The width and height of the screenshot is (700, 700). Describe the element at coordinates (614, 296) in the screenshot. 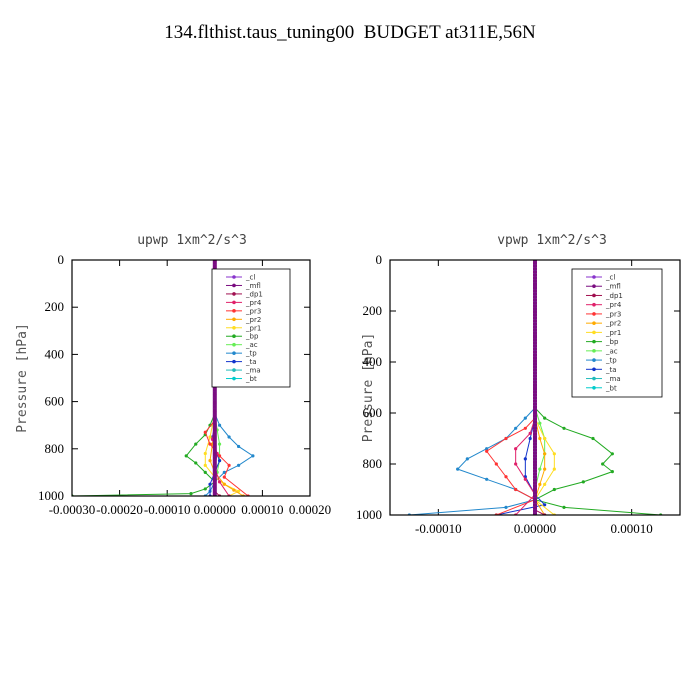

I see `legend-label: _dp1` at that location.